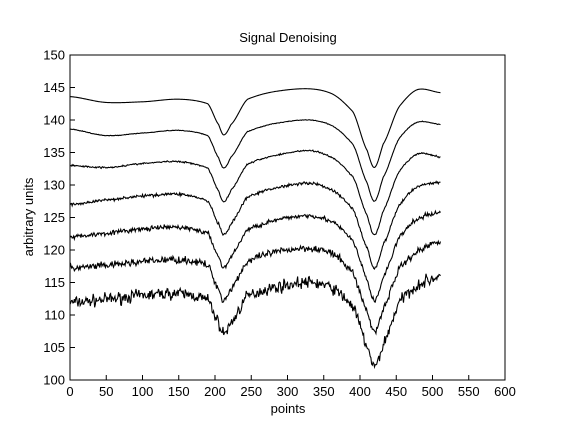 The height and width of the screenshot is (433, 575). I want to click on x-axis: 0 50 100 150 200 250 300 350 400 450 500 550 600, so click(291, 387).